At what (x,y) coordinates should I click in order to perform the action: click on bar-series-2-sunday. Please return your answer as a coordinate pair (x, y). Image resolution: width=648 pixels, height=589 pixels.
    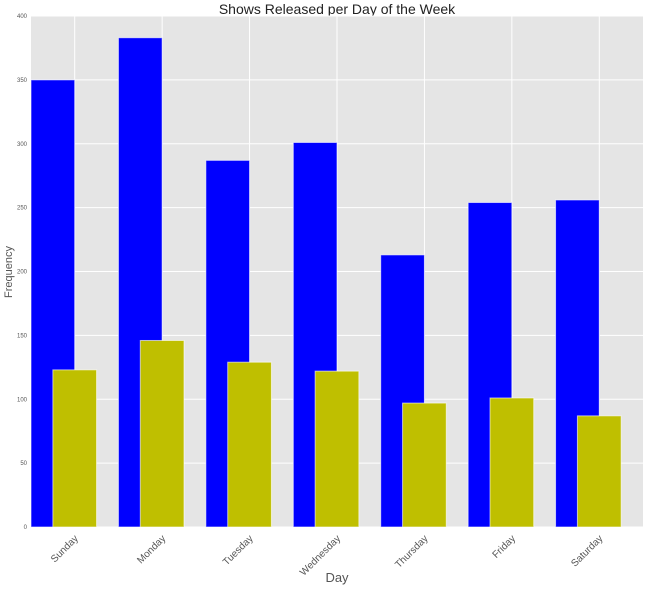
    Looking at the image, I should click on (75, 448).